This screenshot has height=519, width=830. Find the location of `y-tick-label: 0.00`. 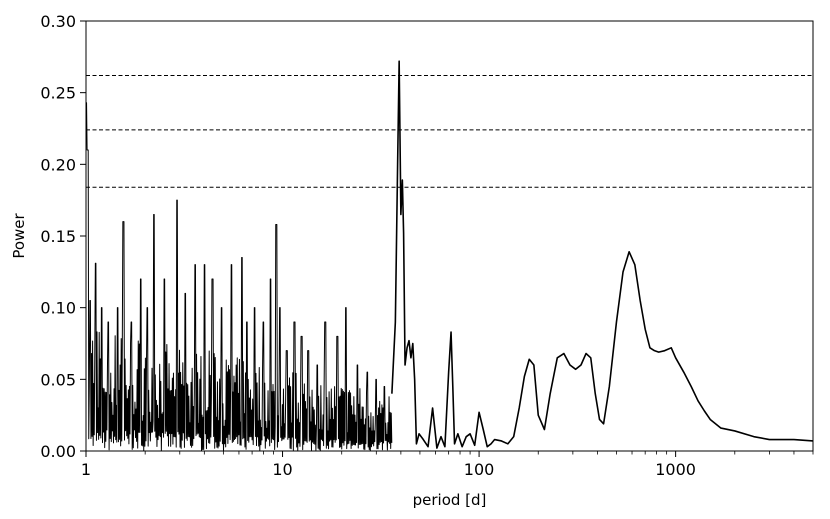

y-tick-label: 0.00 is located at coordinates (58, 451).